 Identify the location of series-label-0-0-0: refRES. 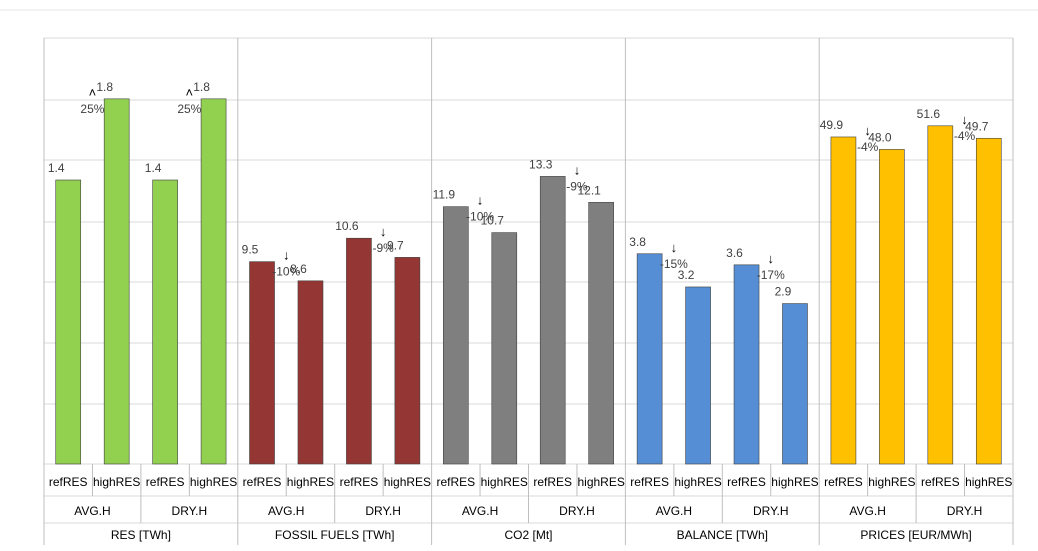
(68, 482).